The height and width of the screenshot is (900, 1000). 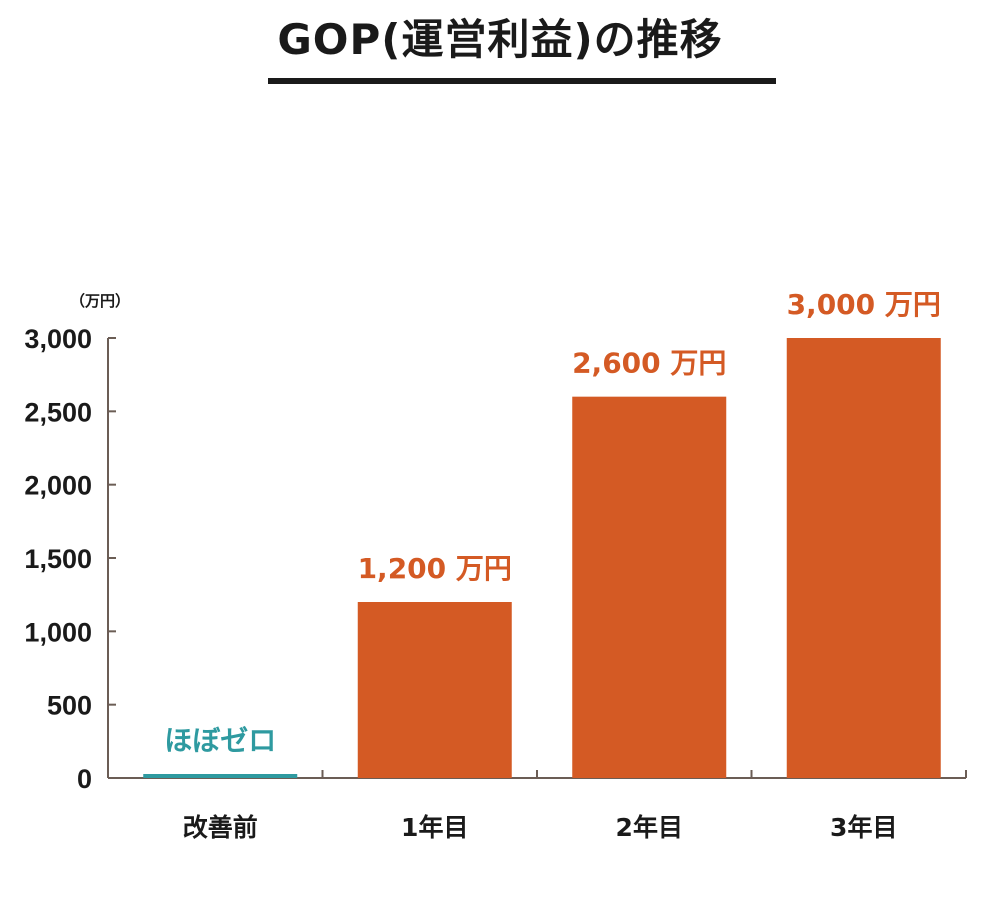 I want to click on category-labels: 改善前 1年目 2年目 3年目, so click(x=540, y=827).